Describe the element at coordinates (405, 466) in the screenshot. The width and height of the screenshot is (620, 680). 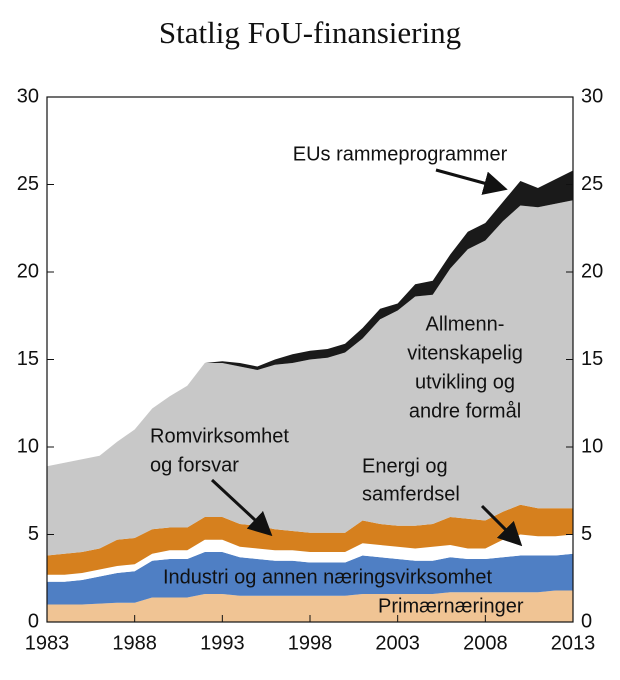
I see `series-label: Energi og` at that location.